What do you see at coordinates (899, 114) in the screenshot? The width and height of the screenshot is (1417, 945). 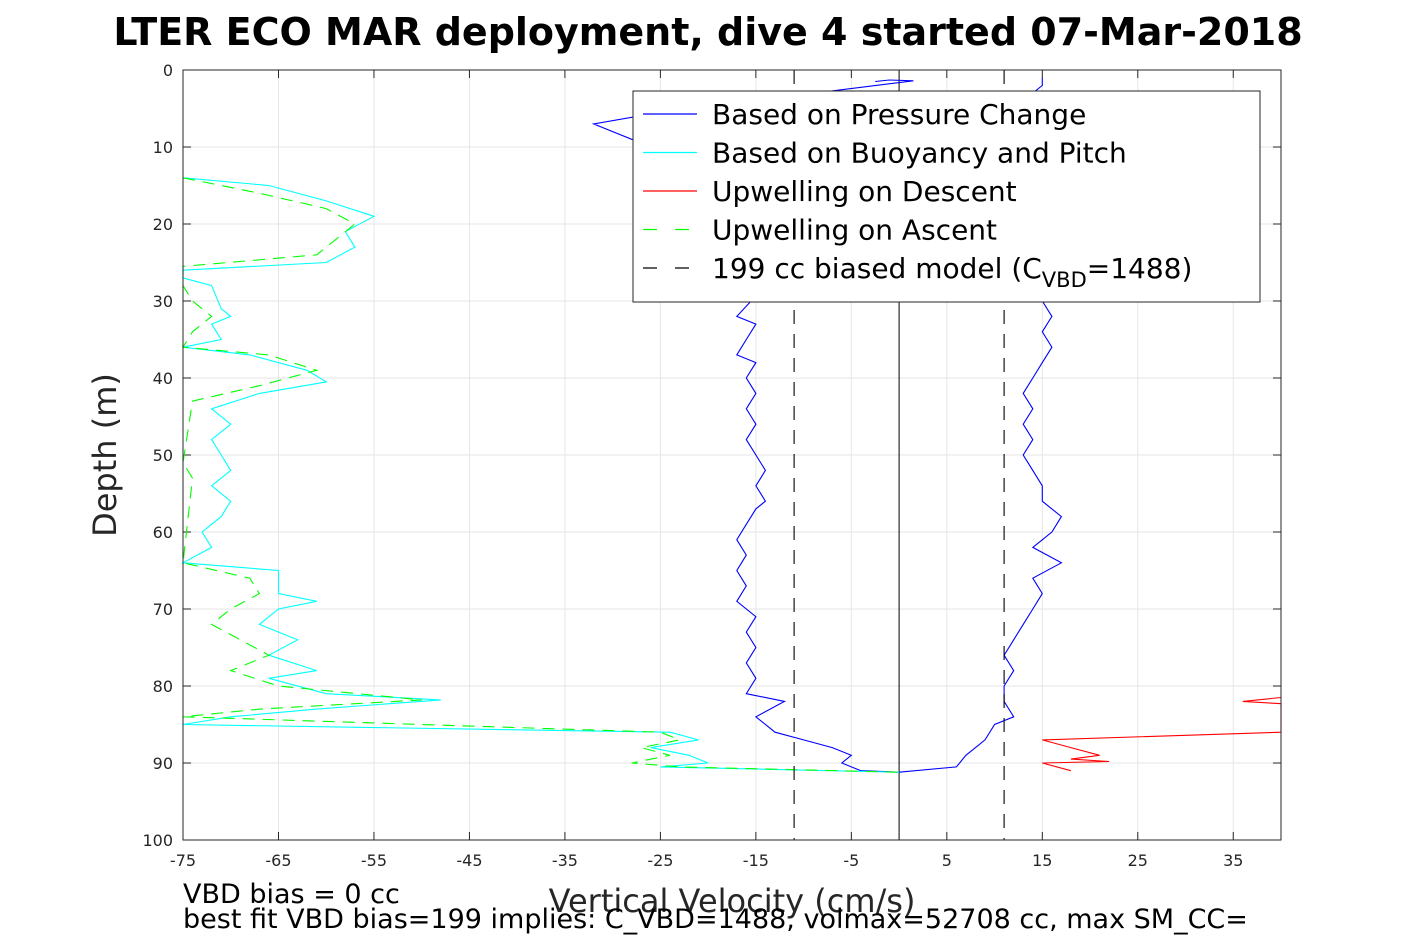 I see `legend-label: Based on Pressure Change` at bounding box center [899, 114].